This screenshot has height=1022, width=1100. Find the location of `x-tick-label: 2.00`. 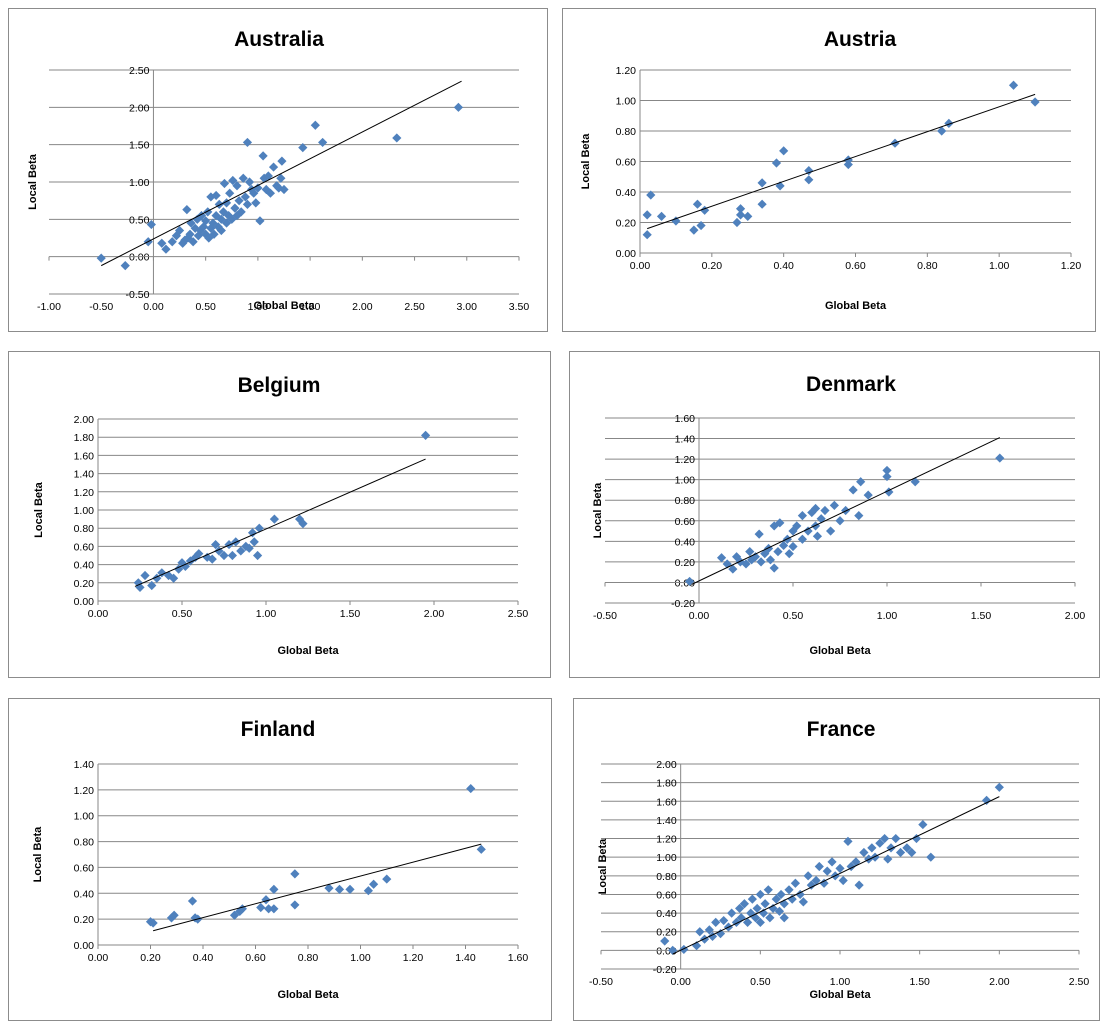

x-tick-label: 2.00 is located at coordinates (999, 982).